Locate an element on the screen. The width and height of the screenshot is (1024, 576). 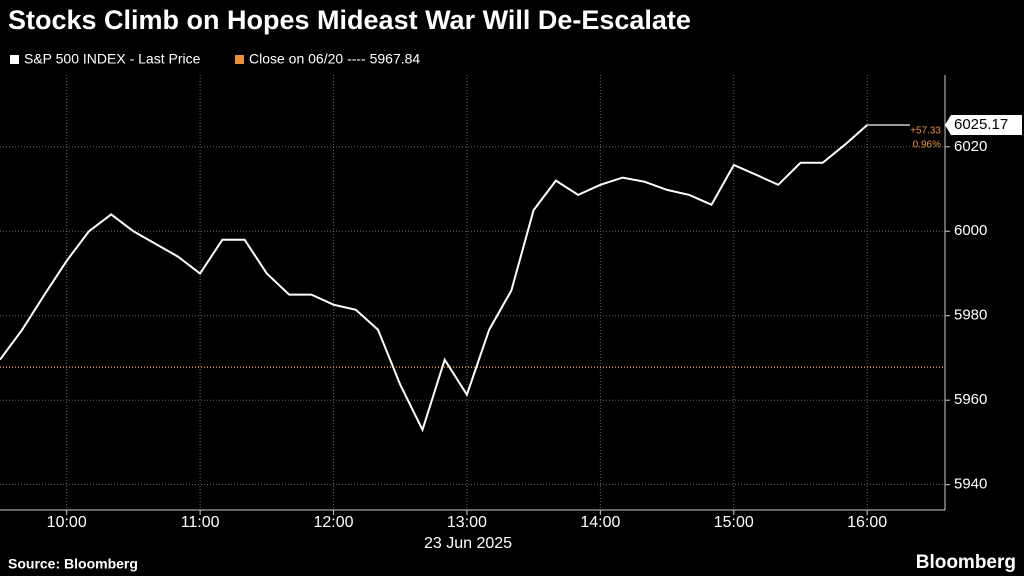
x-tick-label: 16:00 is located at coordinates (867, 522).